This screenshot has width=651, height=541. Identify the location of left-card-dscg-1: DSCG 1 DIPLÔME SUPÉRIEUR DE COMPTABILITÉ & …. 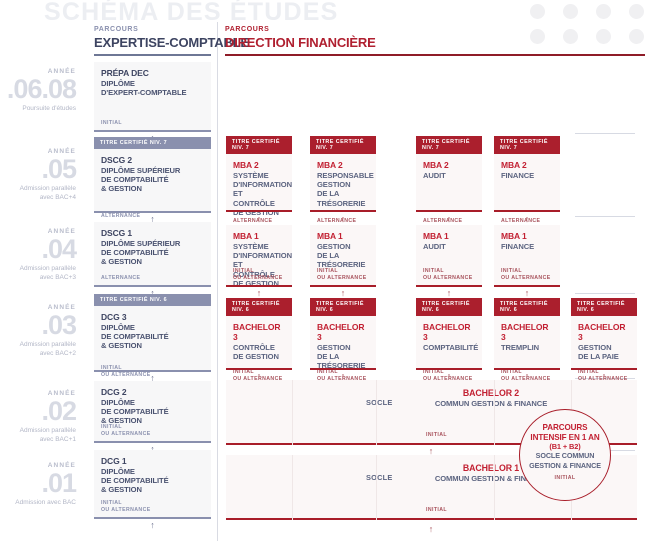
(152, 254).